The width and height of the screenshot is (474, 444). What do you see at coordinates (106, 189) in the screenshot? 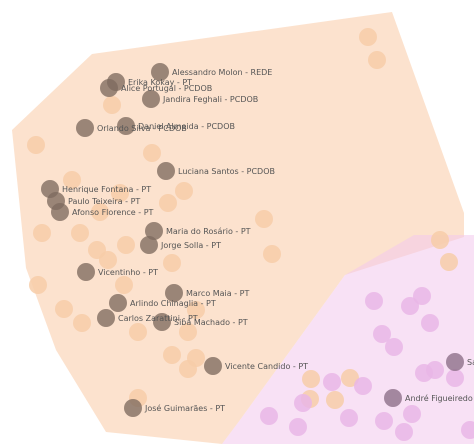
I see `point-label: Henrique Fontana - PT` at bounding box center [106, 189].